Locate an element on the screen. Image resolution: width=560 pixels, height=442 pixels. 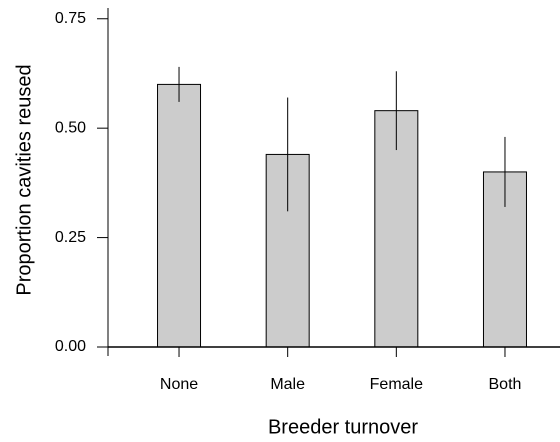
x-tick-label: Male is located at coordinates (287, 384).